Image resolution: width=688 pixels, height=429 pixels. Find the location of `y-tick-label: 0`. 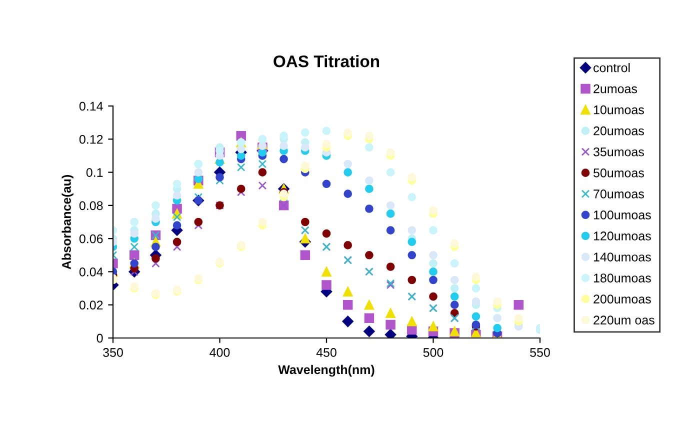

y-tick-label: 0 is located at coordinates (99, 338).